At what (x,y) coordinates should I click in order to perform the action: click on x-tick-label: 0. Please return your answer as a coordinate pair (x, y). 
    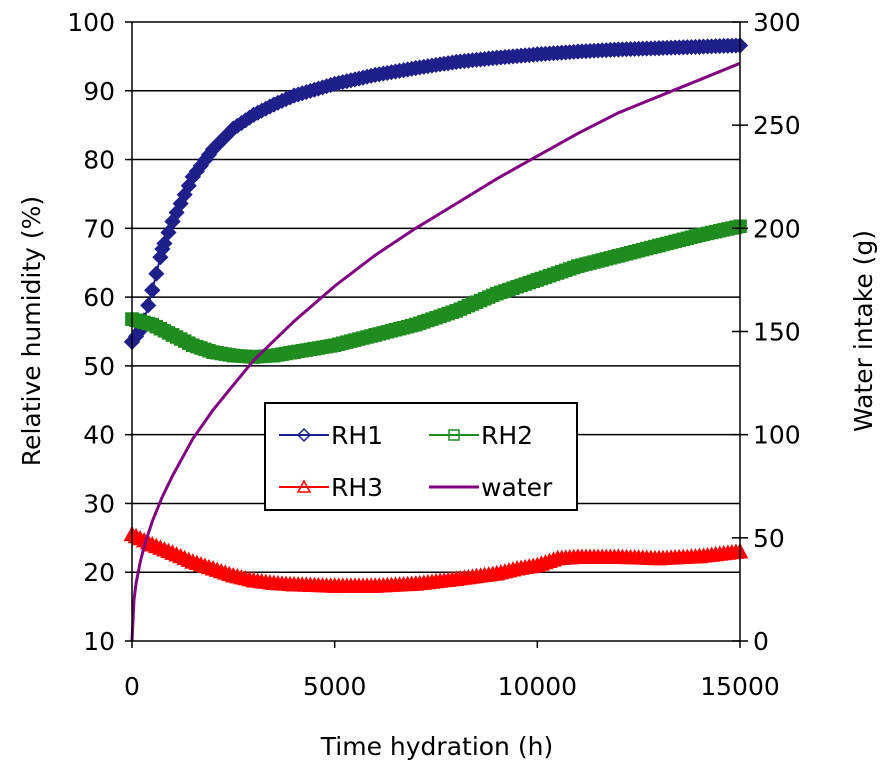
    Looking at the image, I should click on (132, 686).